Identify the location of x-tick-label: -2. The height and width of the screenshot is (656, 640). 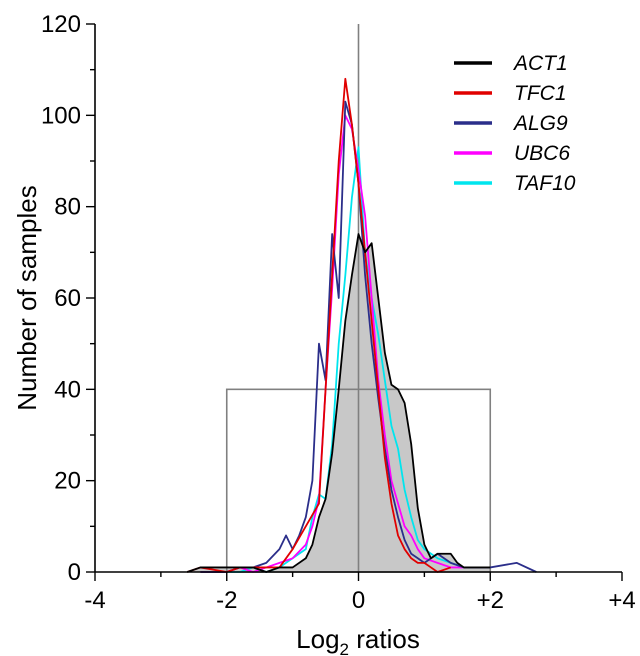
(226, 600).